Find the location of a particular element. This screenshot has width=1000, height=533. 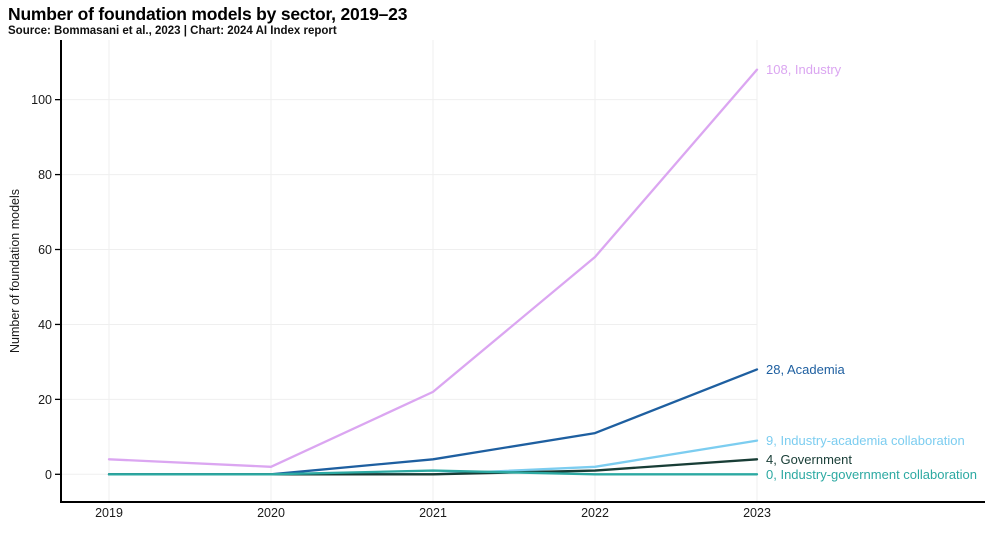

x-tick-label-2022: 2022 is located at coordinates (595, 513).